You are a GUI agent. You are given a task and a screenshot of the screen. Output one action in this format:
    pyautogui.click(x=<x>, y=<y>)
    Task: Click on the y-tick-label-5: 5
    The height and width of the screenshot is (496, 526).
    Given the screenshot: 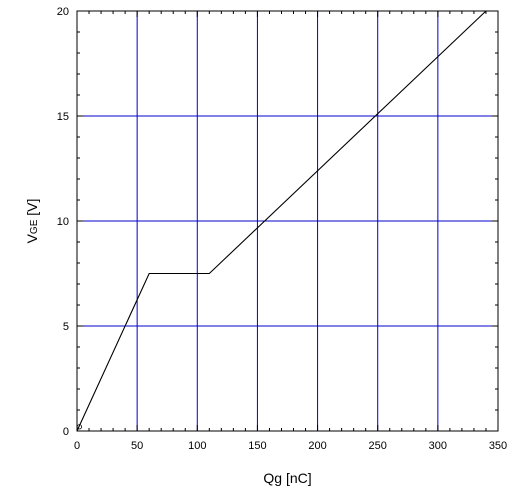 What is the action you would take?
    pyautogui.click(x=66, y=327)
    